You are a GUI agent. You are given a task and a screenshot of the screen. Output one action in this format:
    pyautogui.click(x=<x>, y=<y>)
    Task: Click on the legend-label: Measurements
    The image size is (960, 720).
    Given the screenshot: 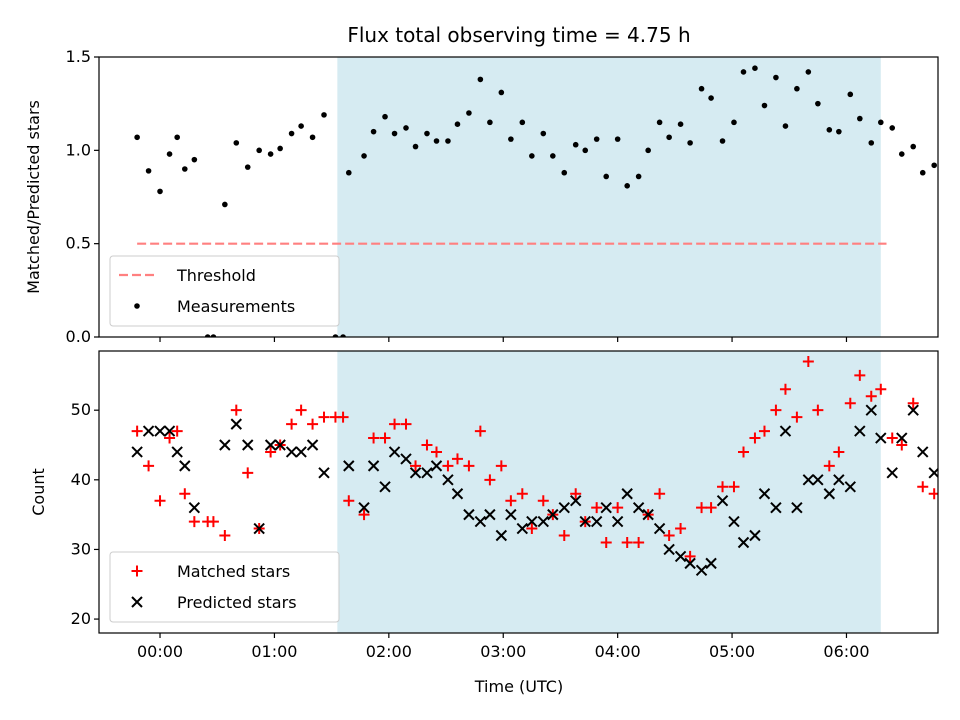 What is the action you would take?
    pyautogui.click(x=236, y=306)
    